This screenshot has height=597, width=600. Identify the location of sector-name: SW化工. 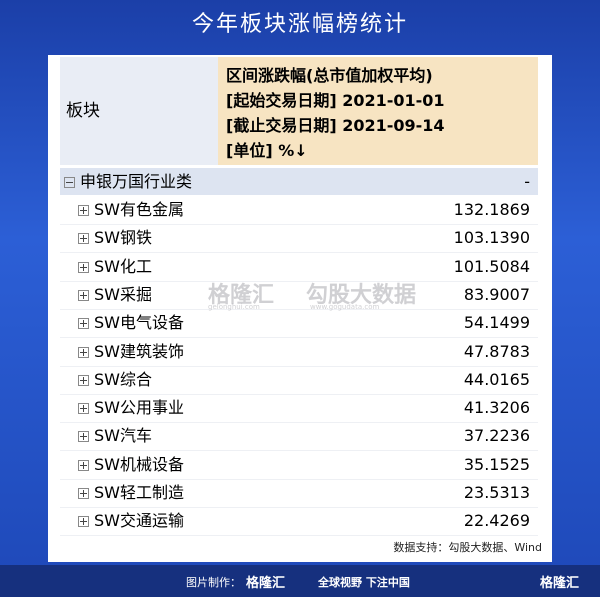
(123, 266).